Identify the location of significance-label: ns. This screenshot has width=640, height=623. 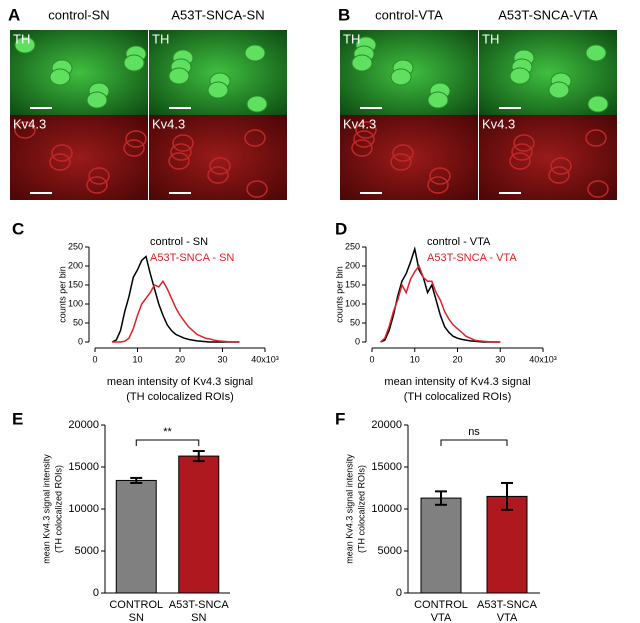
(474, 432).